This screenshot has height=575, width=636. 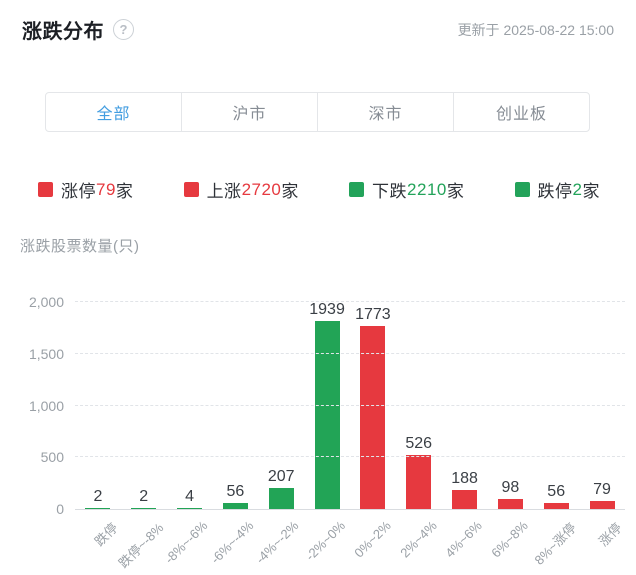 I want to click on bar-slot: 1939 -2%~0%, so click(x=326, y=432).